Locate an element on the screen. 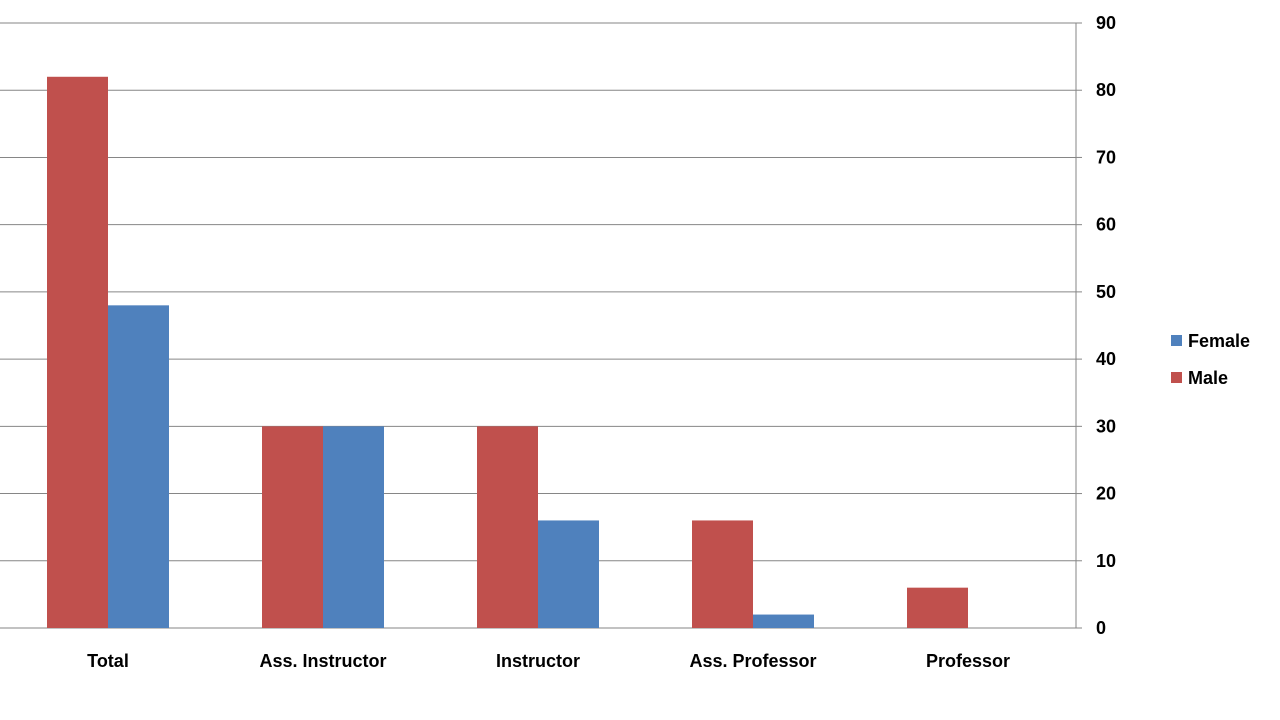 The height and width of the screenshot is (720, 1280). y-tick-label: 90 is located at coordinates (1106, 23).